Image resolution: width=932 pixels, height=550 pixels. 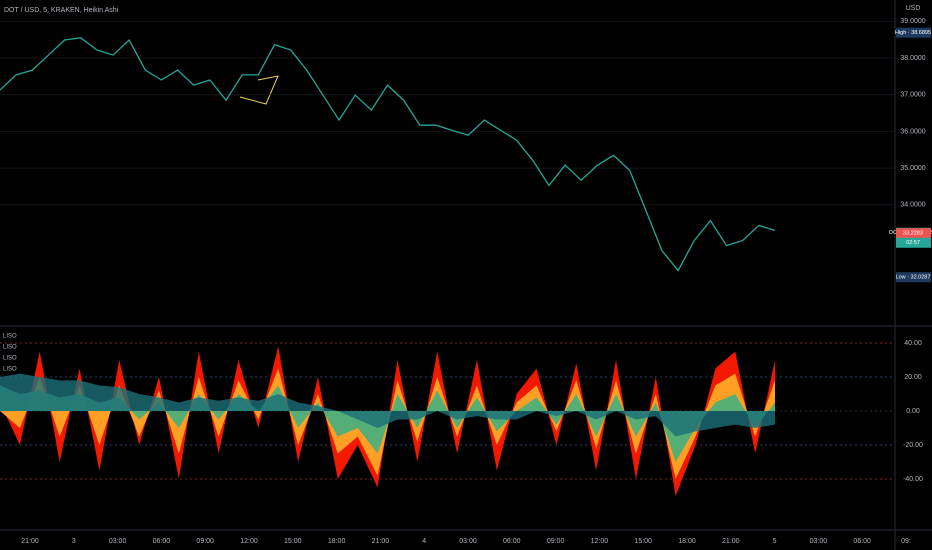 I want to click on y-tick-label: -20.00, so click(x=913, y=445).